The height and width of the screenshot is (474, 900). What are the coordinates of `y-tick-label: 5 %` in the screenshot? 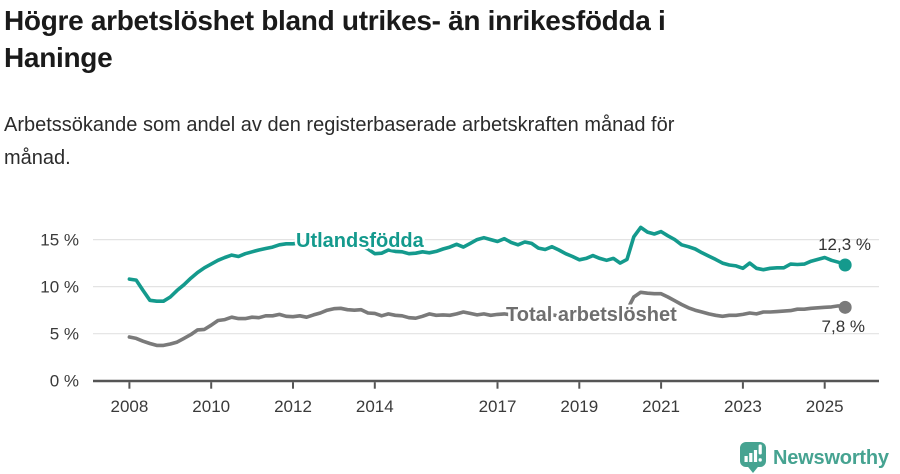 It's located at (64, 334).